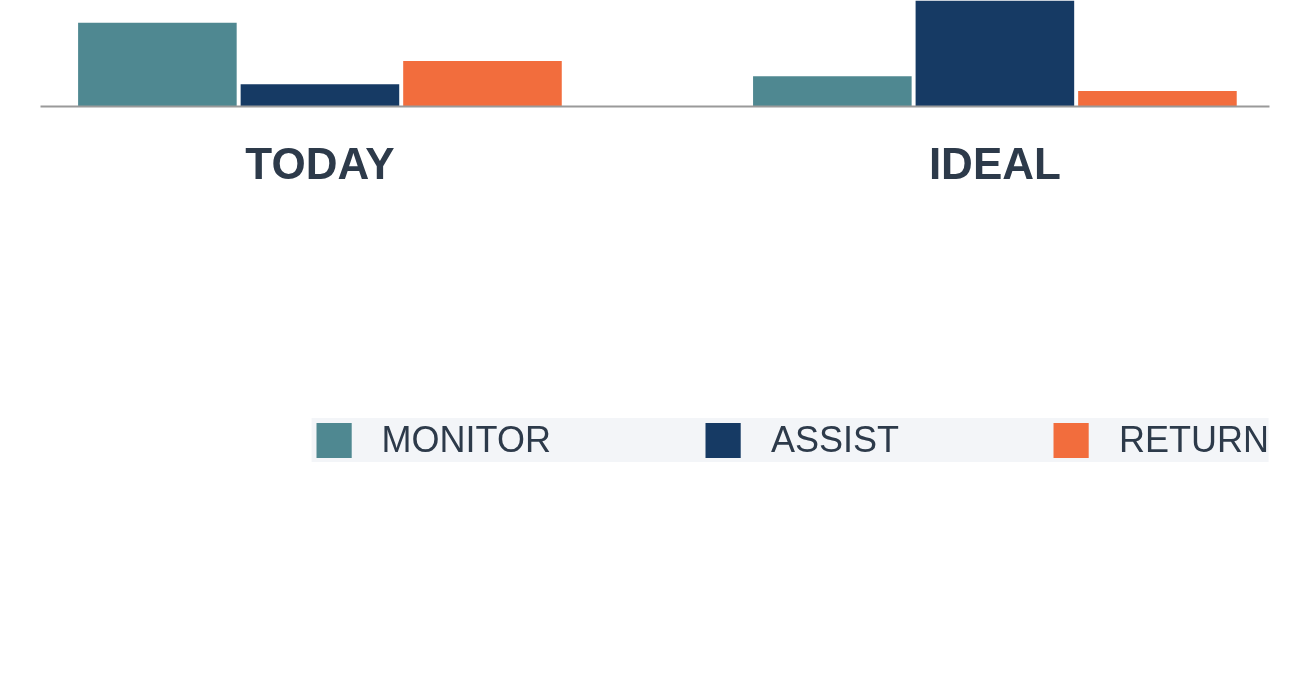 The width and height of the screenshot is (1301, 699). Describe the element at coordinates (994, 163) in the screenshot. I see `x-tick-label: IDEAL` at that location.